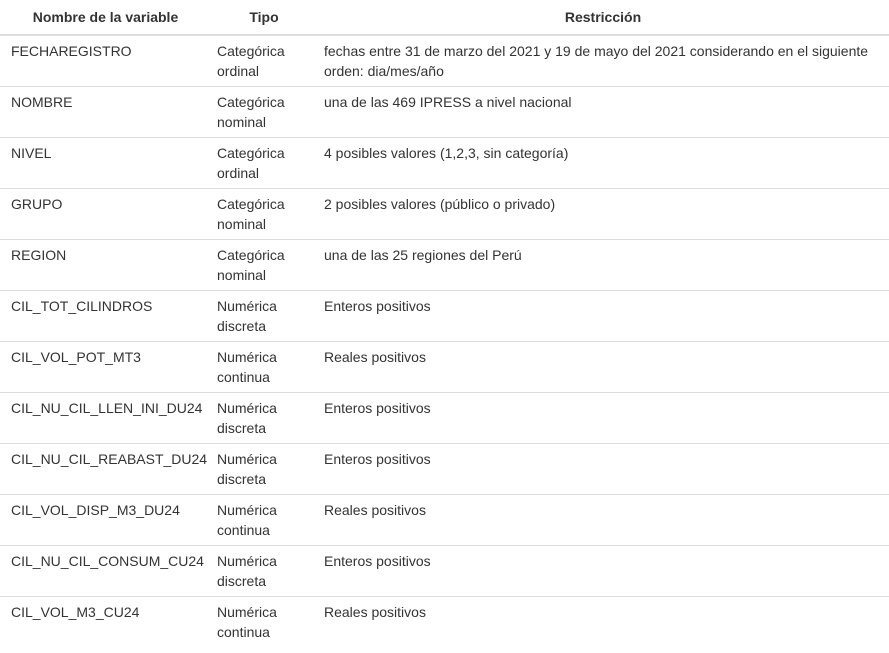 Image resolution: width=889 pixels, height=653 pixels. I want to click on cell-variable: FECHAREGISTRO, so click(105, 61).